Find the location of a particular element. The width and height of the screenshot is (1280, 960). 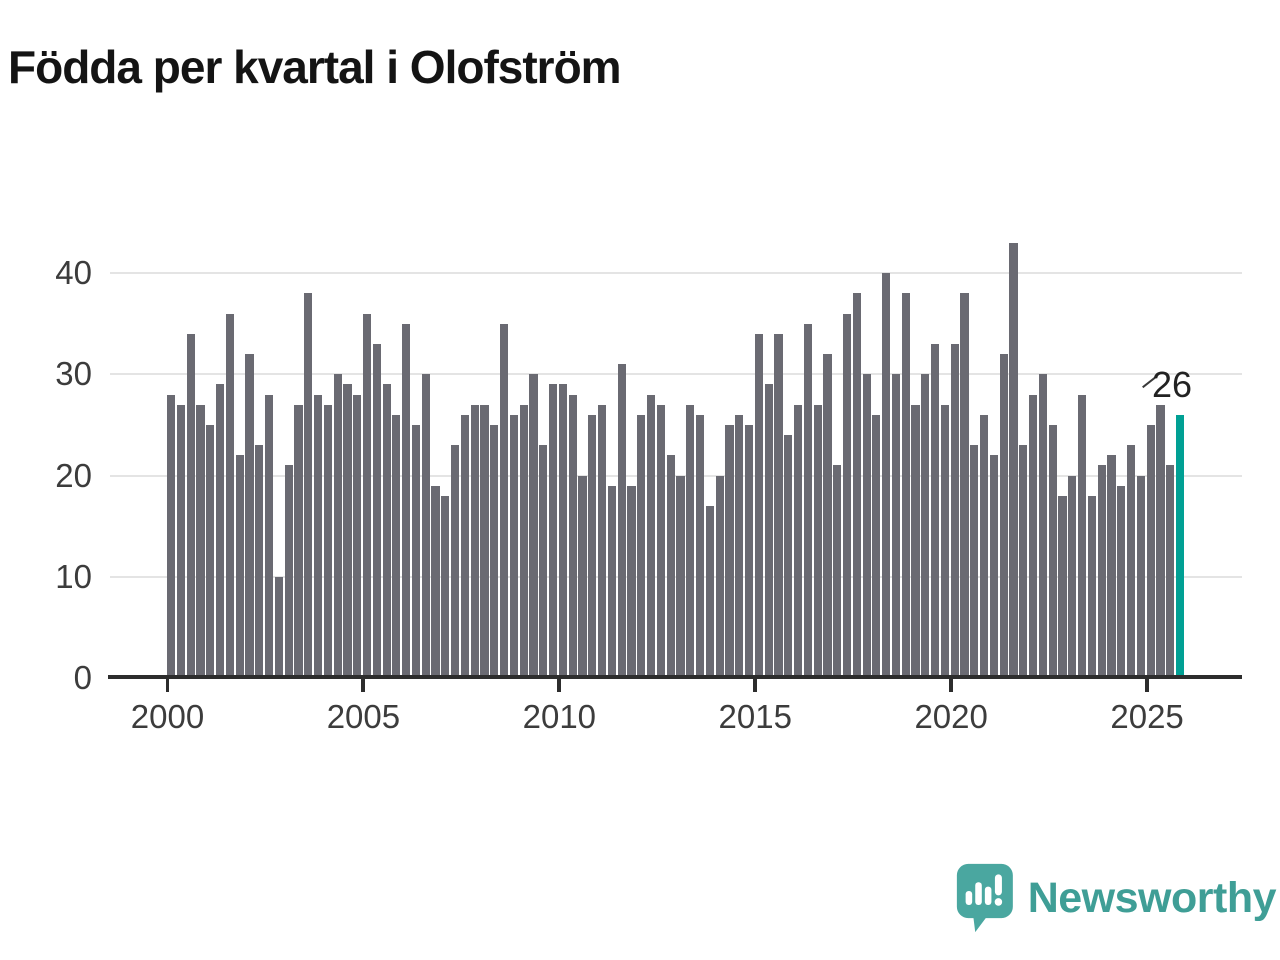

newsworthy-logo-text: Newsworthy is located at coordinates (1152, 897).